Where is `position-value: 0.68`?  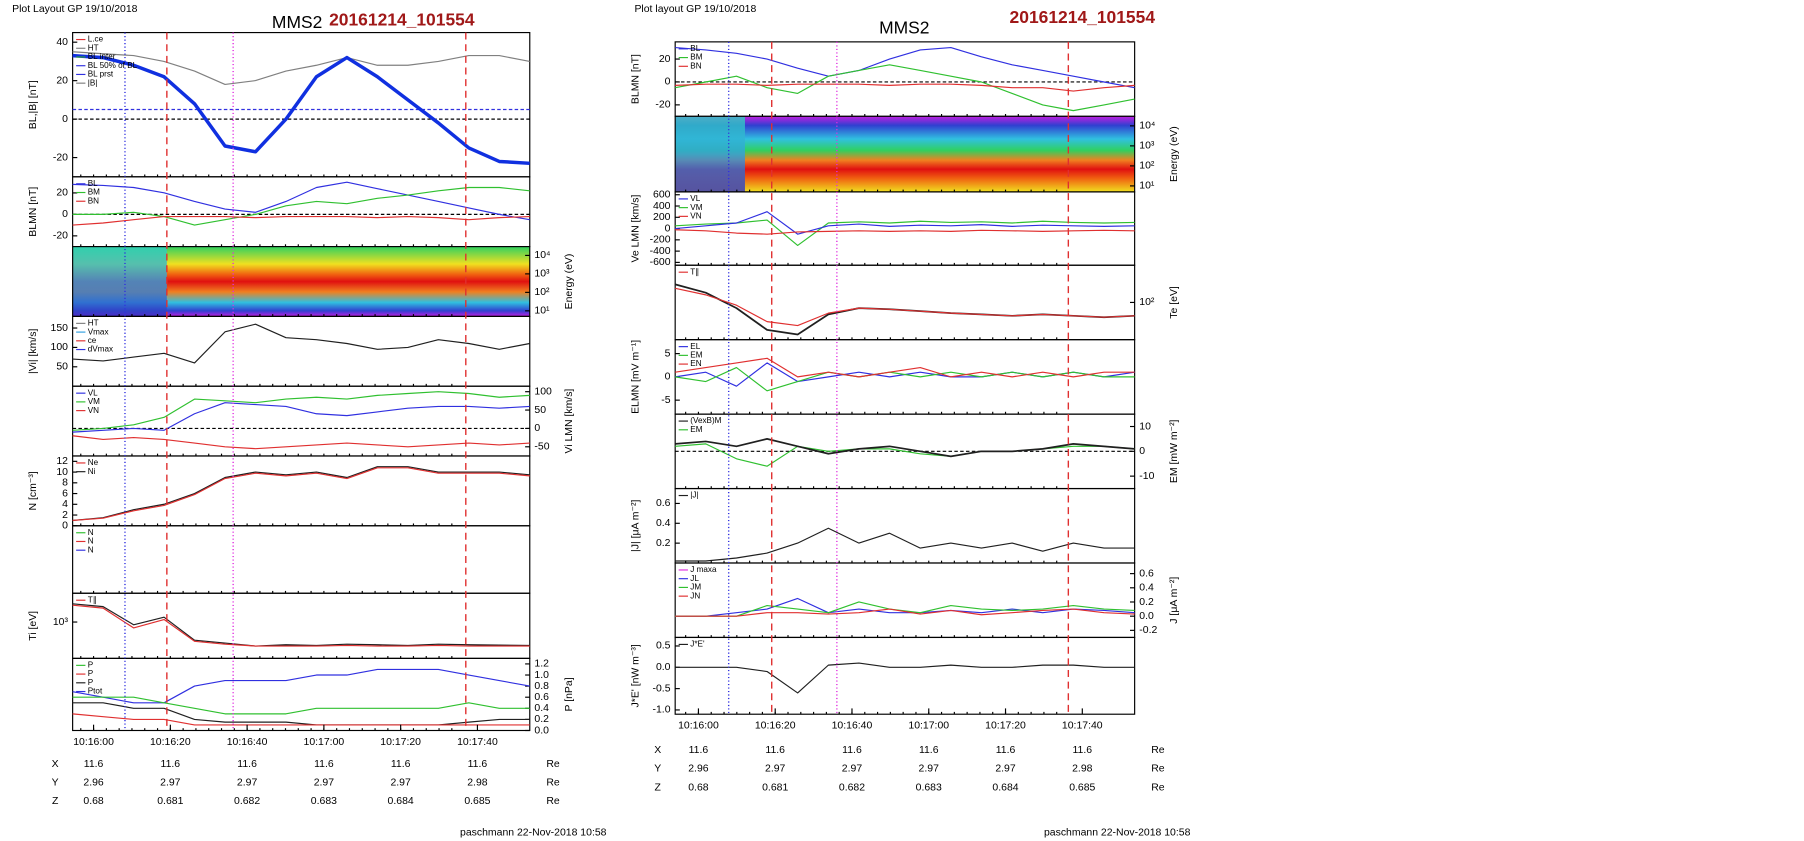 position-value: 0.68 is located at coordinates (698, 787).